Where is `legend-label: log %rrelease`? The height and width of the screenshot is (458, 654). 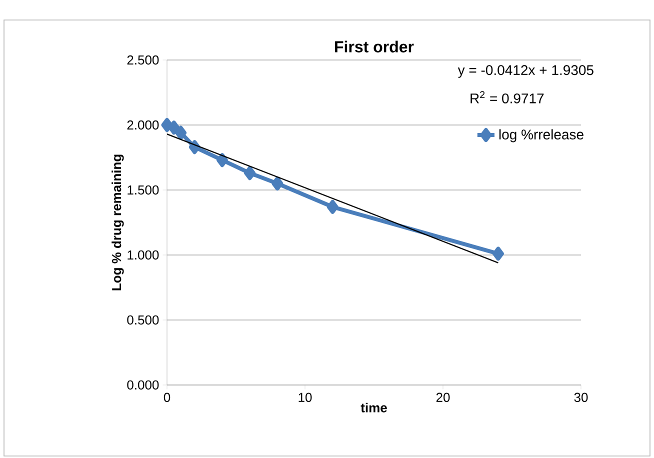 legend-label: log %rrelease is located at coordinates (541, 135).